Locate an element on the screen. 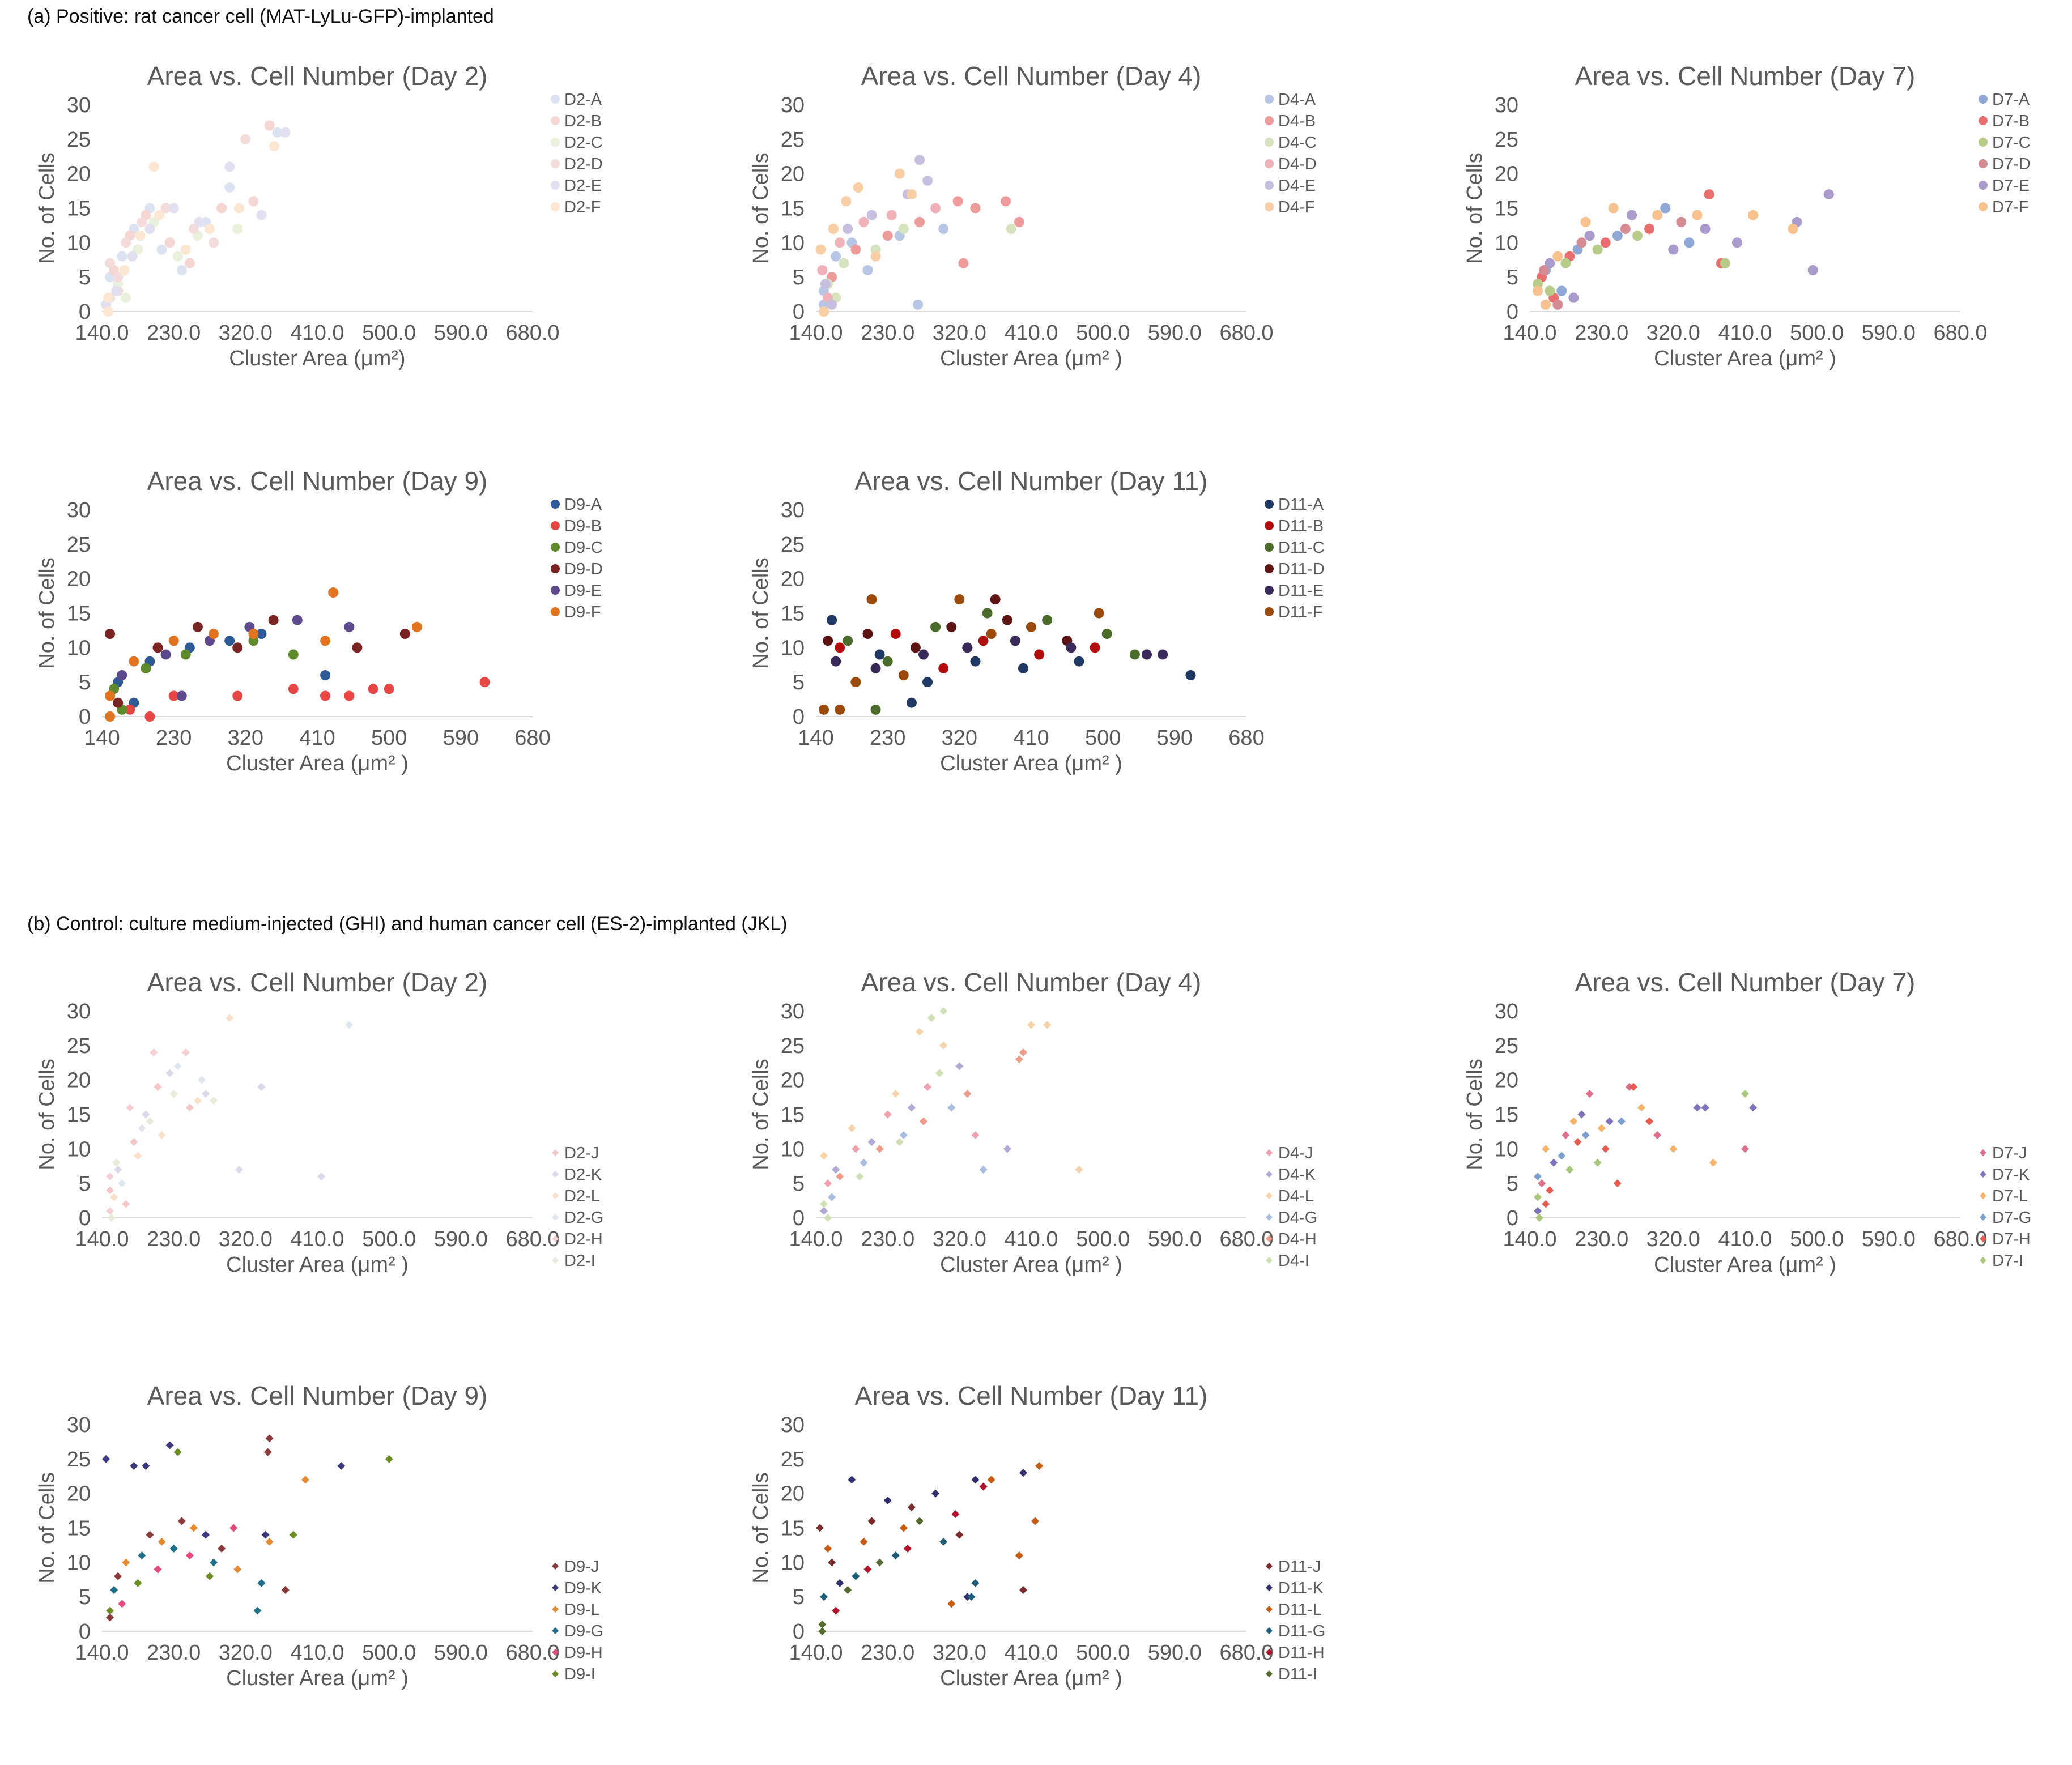  x-axis-label: Cluster Area (μm²) is located at coordinates (317, 358).